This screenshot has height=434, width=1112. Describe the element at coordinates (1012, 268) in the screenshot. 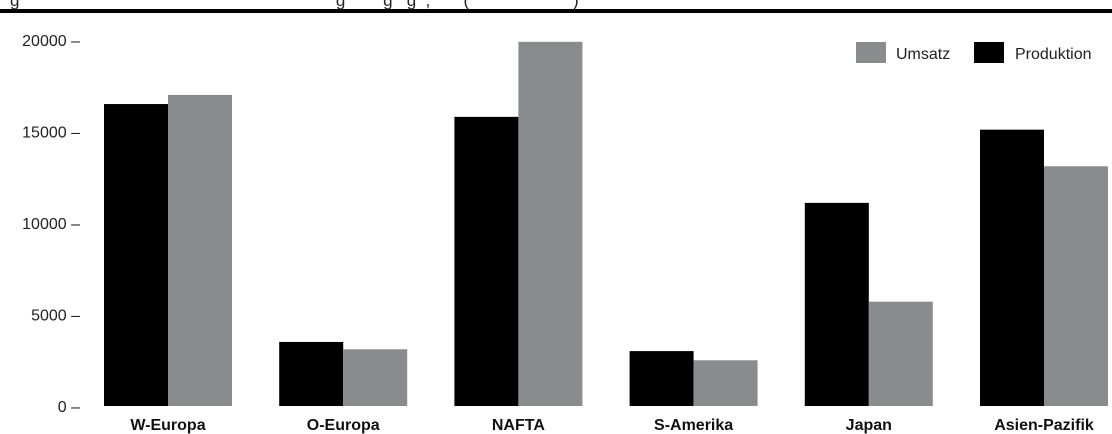

I see `bar-produktion-asien-pazifik` at that location.